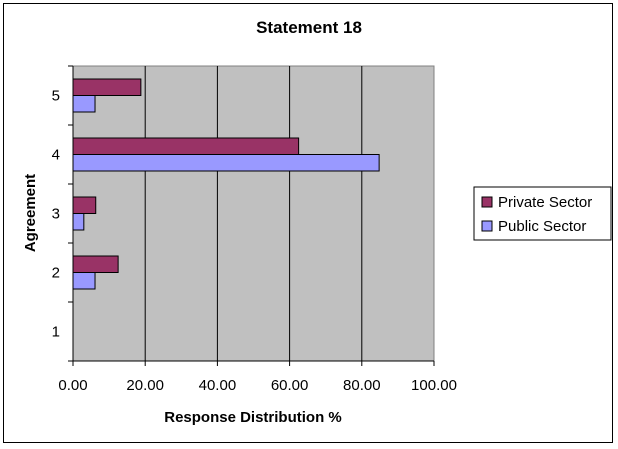 The width and height of the screenshot is (618, 449). What do you see at coordinates (257, 377) in the screenshot?
I see `x-axis: 0.00 20.00 40.00 60.00 80.00 100.00` at bounding box center [257, 377].